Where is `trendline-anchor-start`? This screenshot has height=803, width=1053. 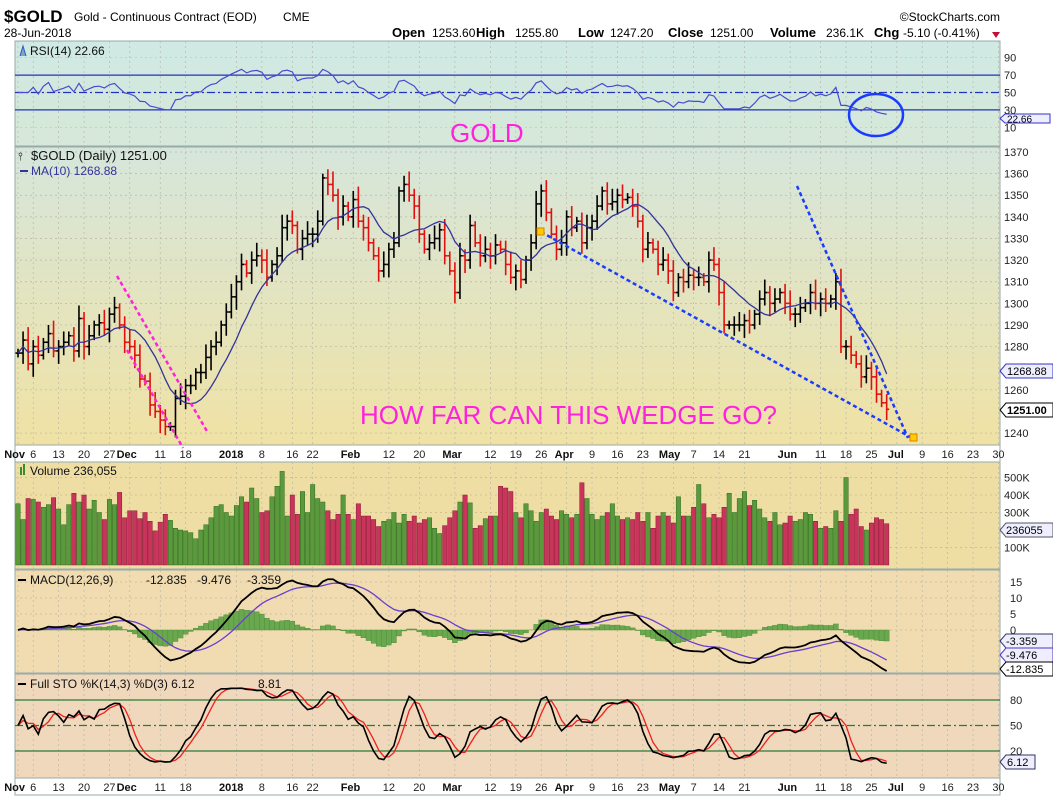 trendline-anchor-start is located at coordinates (540, 231).